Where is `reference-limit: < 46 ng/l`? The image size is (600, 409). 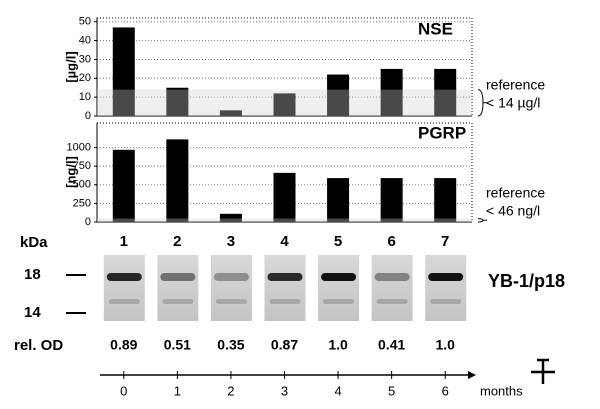 reference-limit: < 46 ng/l is located at coordinates (513, 211).